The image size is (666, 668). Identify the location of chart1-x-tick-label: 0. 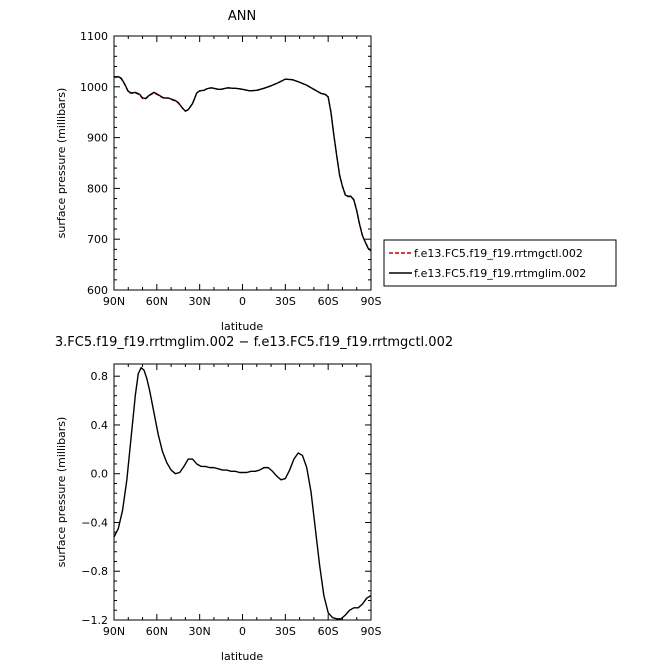
(242, 301).